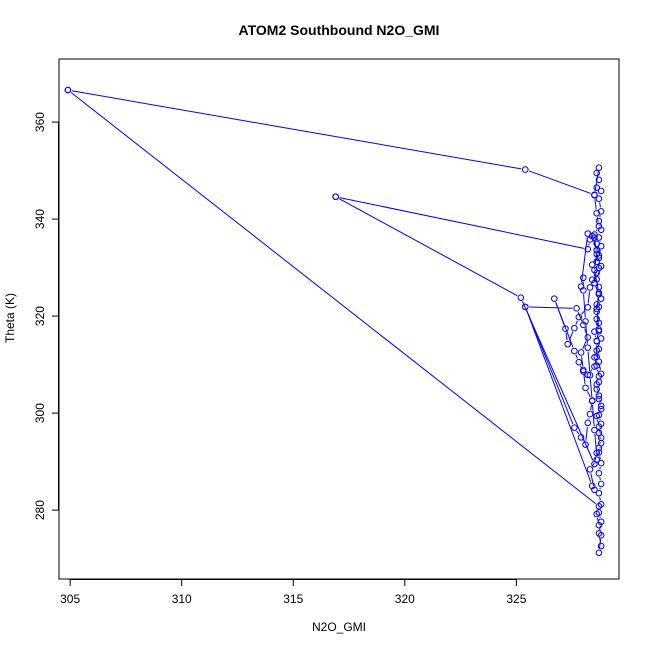 The height and width of the screenshot is (650, 650). What do you see at coordinates (405, 599) in the screenshot?
I see `x-tick-label: 320` at bounding box center [405, 599].